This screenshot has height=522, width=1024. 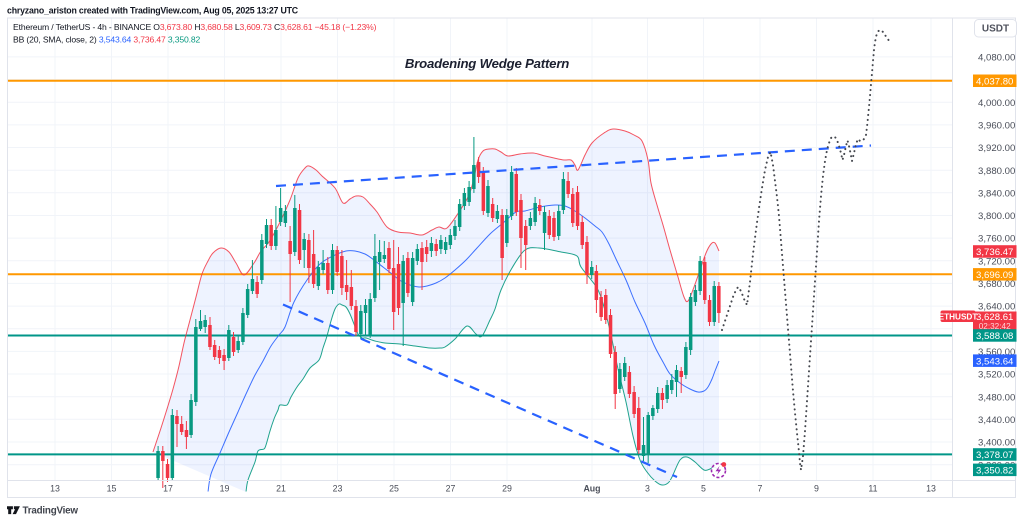 I want to click on svg-text: 3,440.00, so click(x=996, y=420).